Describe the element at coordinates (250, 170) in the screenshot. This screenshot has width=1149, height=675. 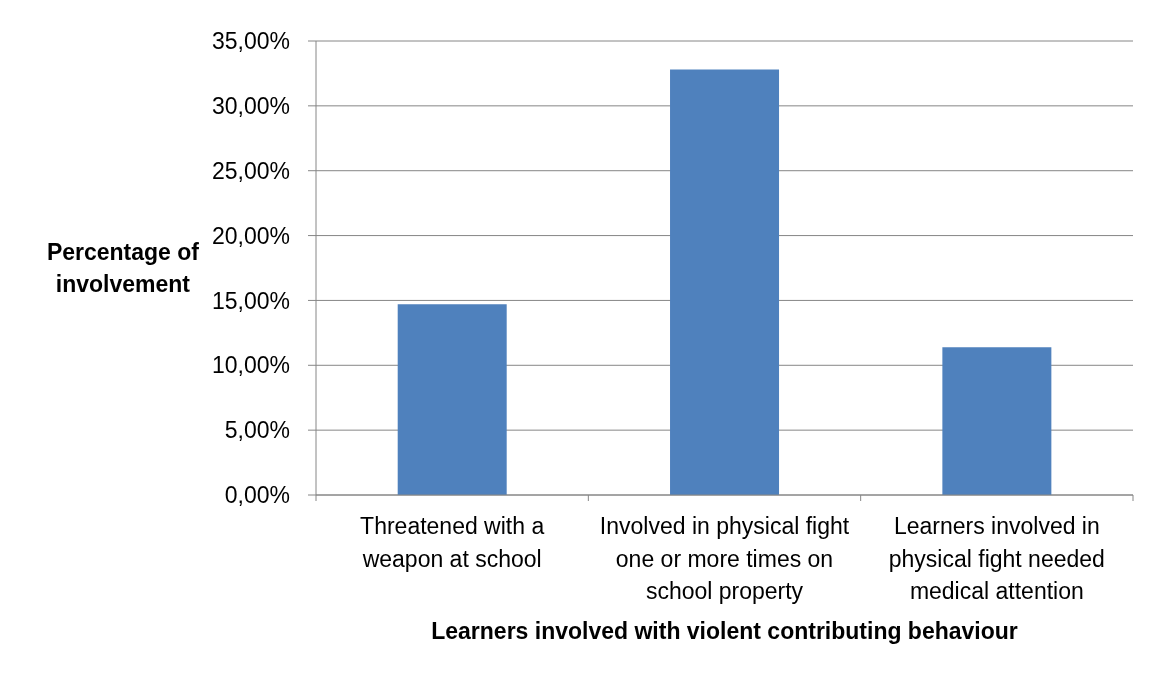
I see `y-tick-label: 25,00%` at that location.